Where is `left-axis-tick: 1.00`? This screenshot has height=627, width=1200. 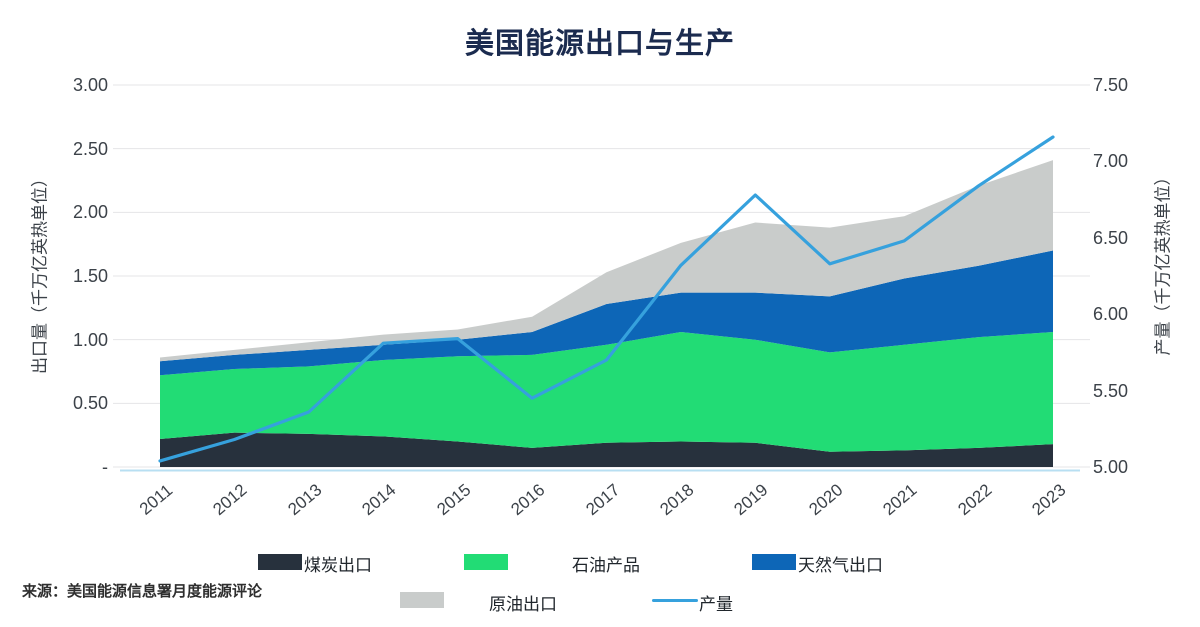 left-axis-tick: 1.00 is located at coordinates (90, 339).